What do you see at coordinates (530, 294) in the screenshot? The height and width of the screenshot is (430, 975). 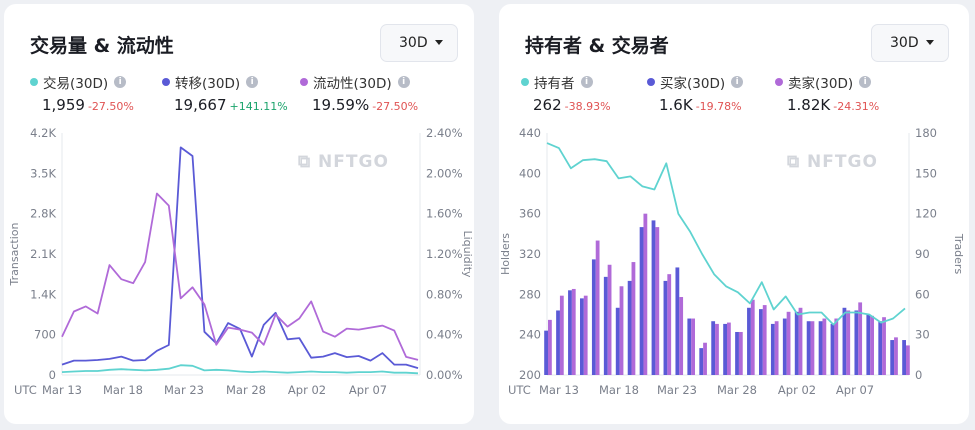 I see `y-tick-label: 280` at bounding box center [530, 294].